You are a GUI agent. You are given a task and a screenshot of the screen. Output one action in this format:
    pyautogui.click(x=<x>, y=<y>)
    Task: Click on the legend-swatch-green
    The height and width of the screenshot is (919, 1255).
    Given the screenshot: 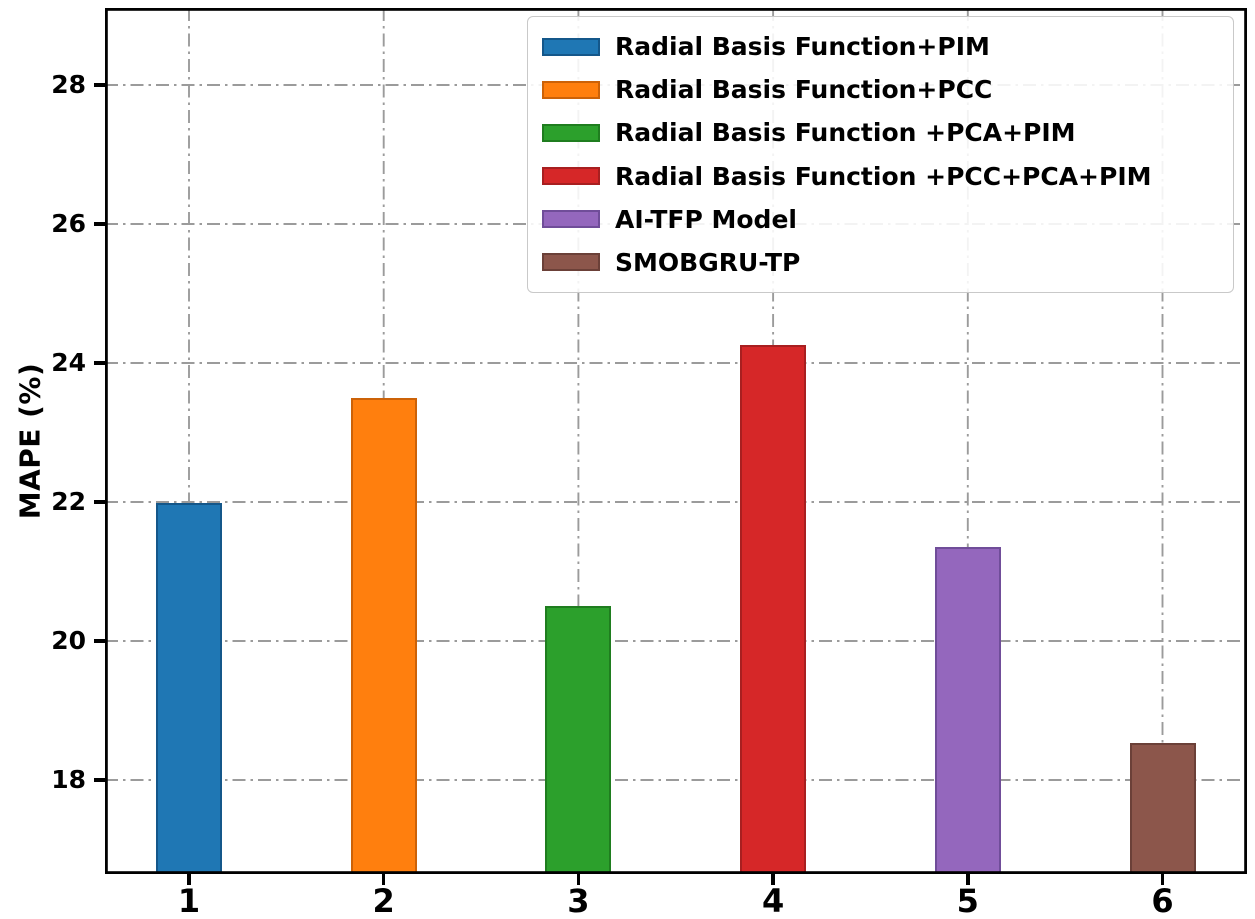 What is the action you would take?
    pyautogui.click(x=571, y=132)
    